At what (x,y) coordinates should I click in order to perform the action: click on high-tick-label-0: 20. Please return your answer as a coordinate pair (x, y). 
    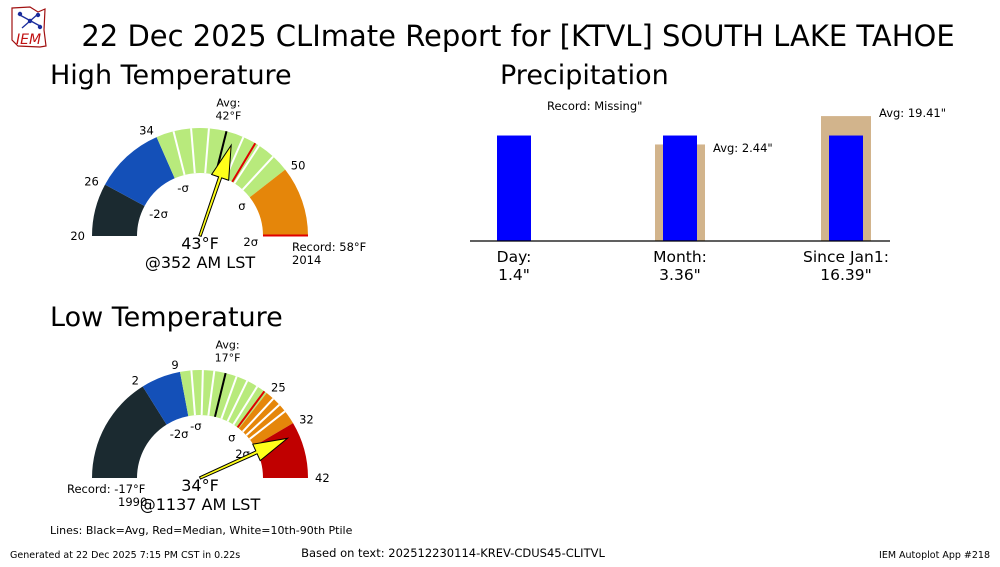
    Looking at the image, I should click on (77, 236).